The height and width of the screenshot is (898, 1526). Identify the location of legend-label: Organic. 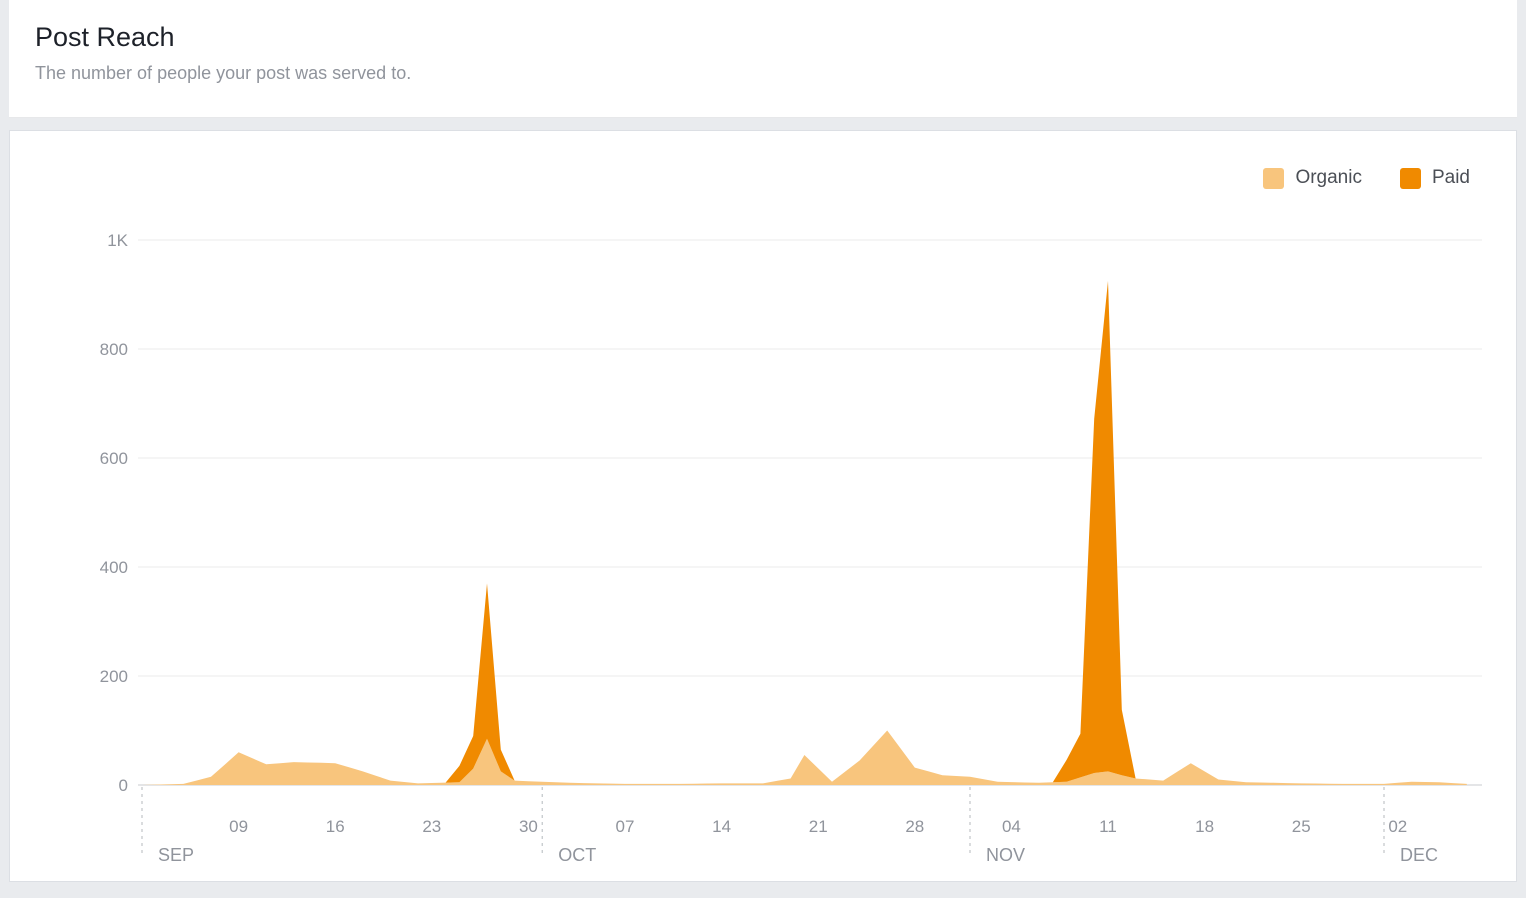
(1328, 177).